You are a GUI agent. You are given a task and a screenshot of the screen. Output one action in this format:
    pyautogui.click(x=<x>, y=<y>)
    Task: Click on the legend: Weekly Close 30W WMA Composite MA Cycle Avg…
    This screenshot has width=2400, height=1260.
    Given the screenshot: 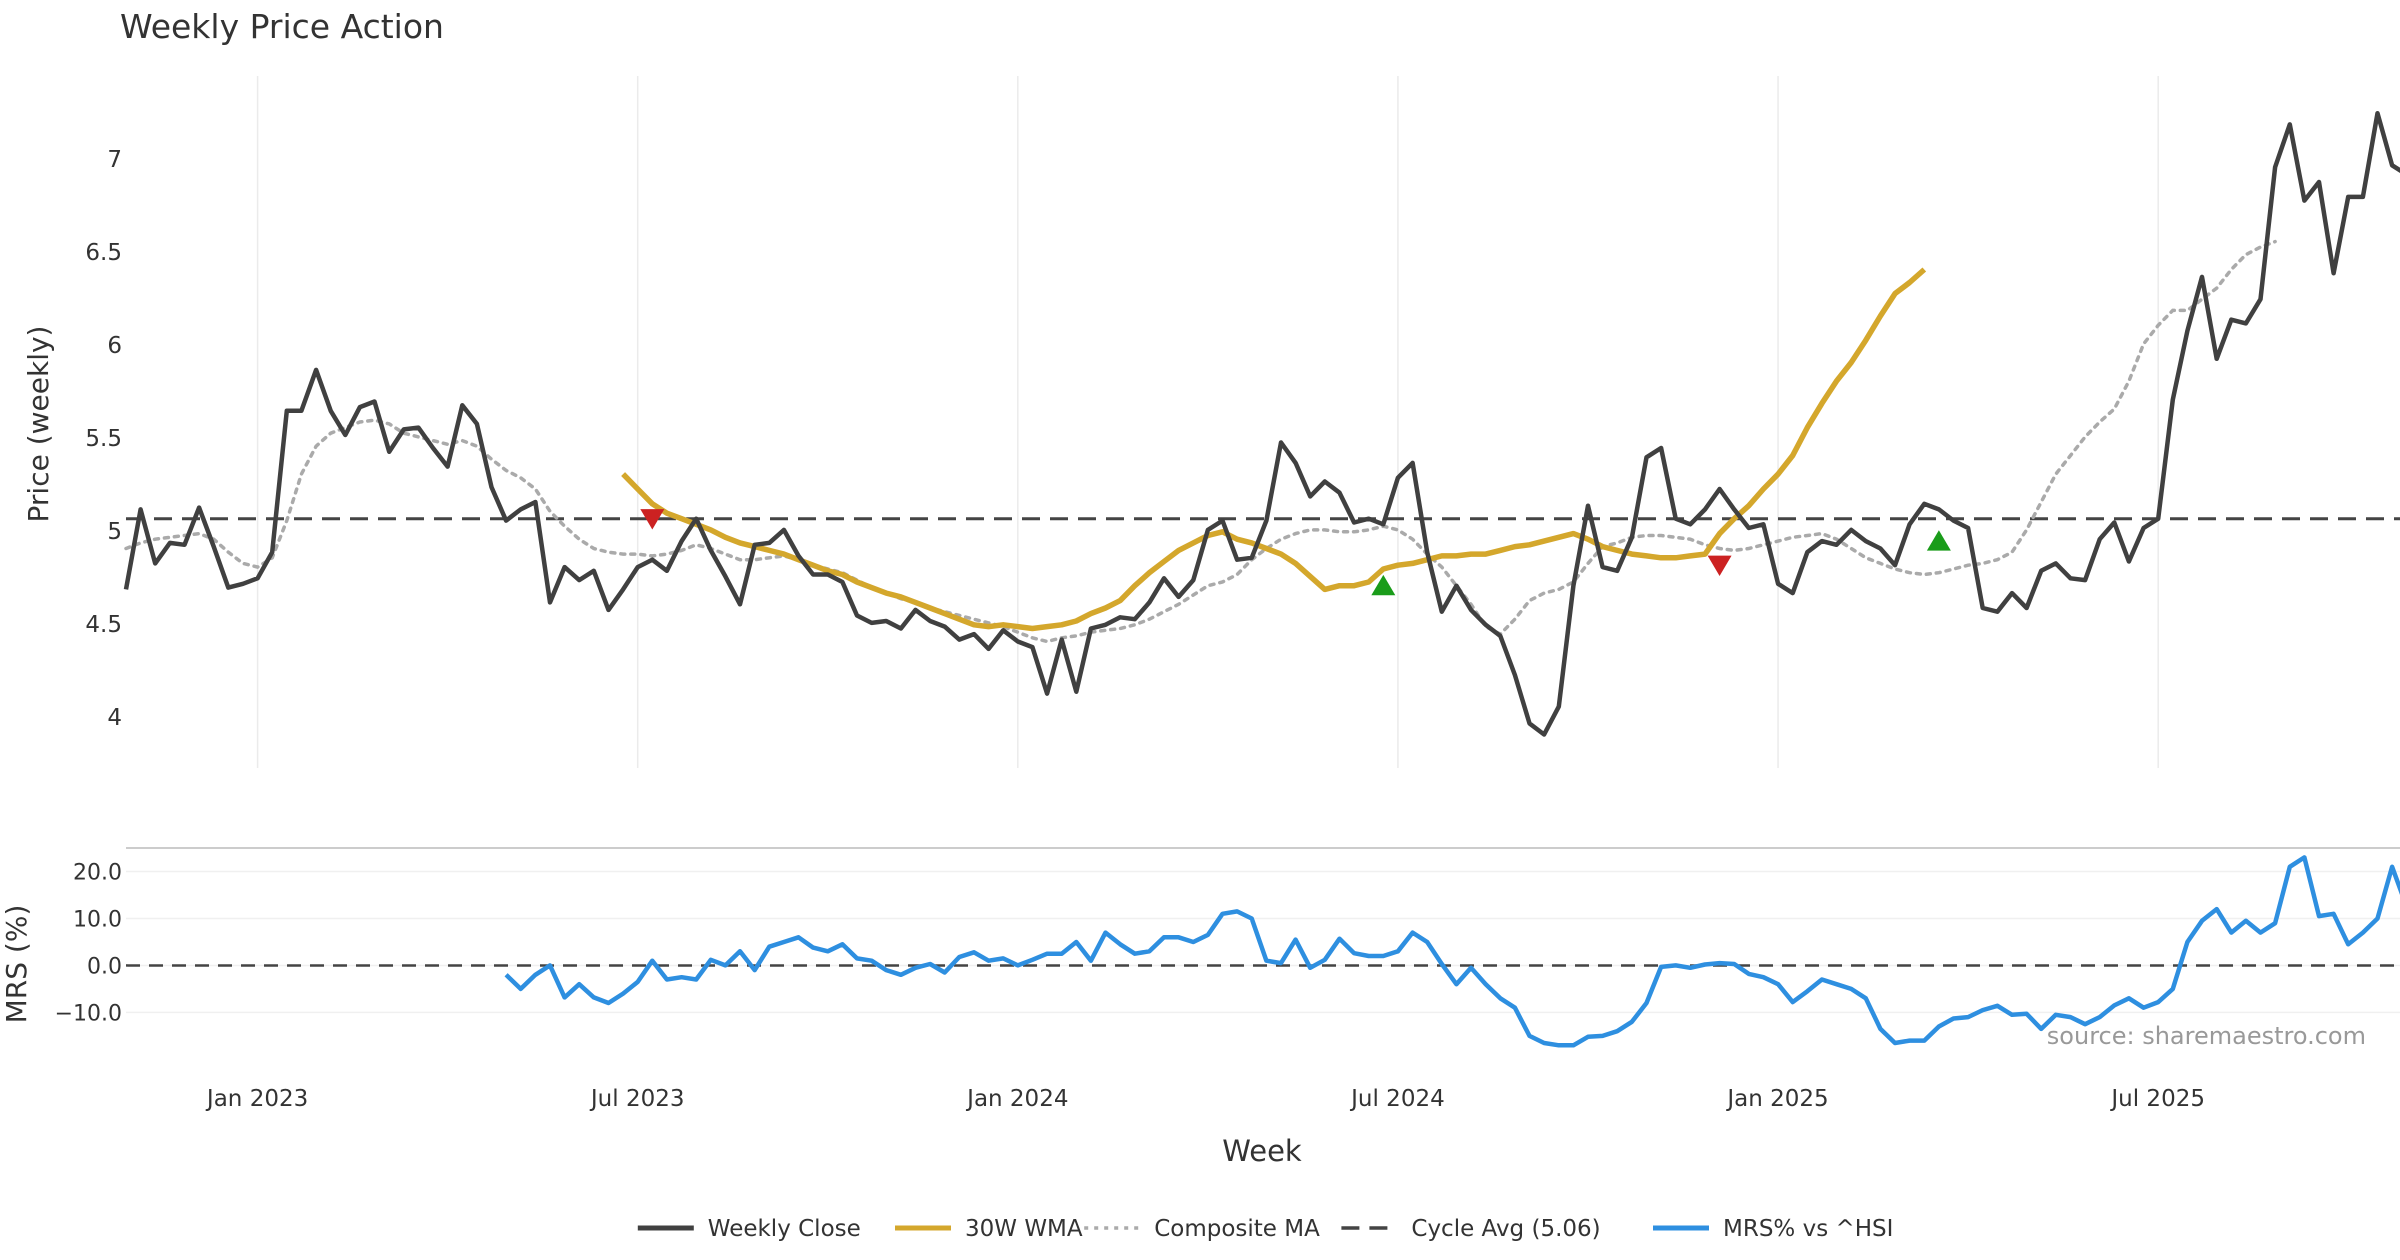 What is the action you would take?
    pyautogui.click(x=1265, y=1229)
    